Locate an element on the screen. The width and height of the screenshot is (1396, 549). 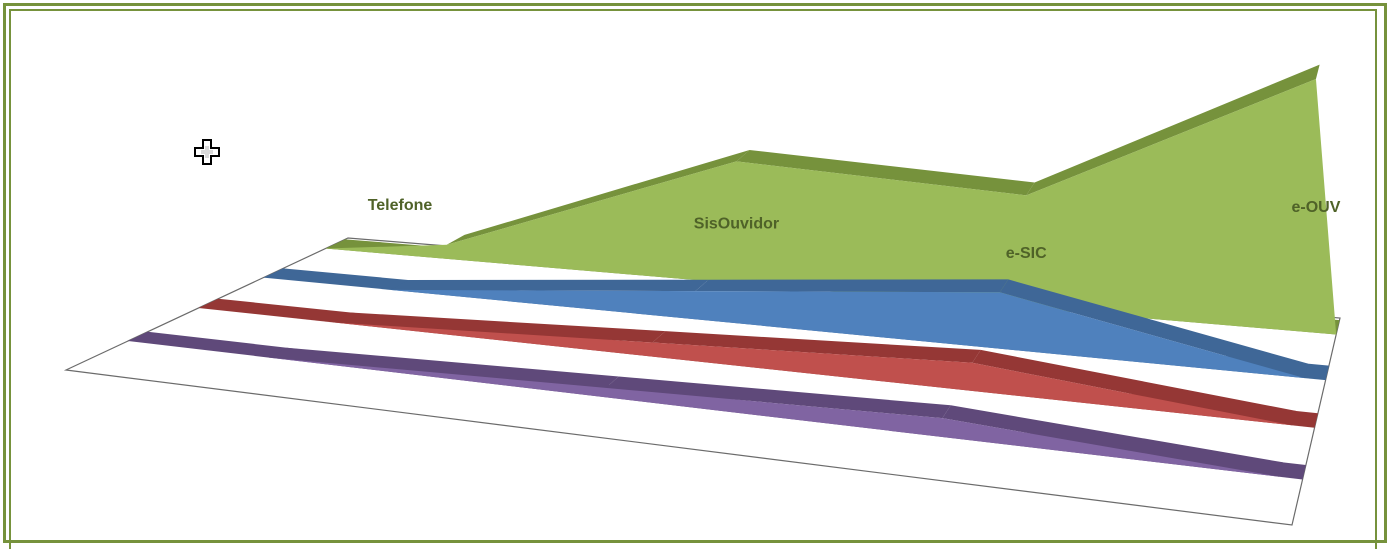
category-label-2: e-SIC is located at coordinates (1026, 253).